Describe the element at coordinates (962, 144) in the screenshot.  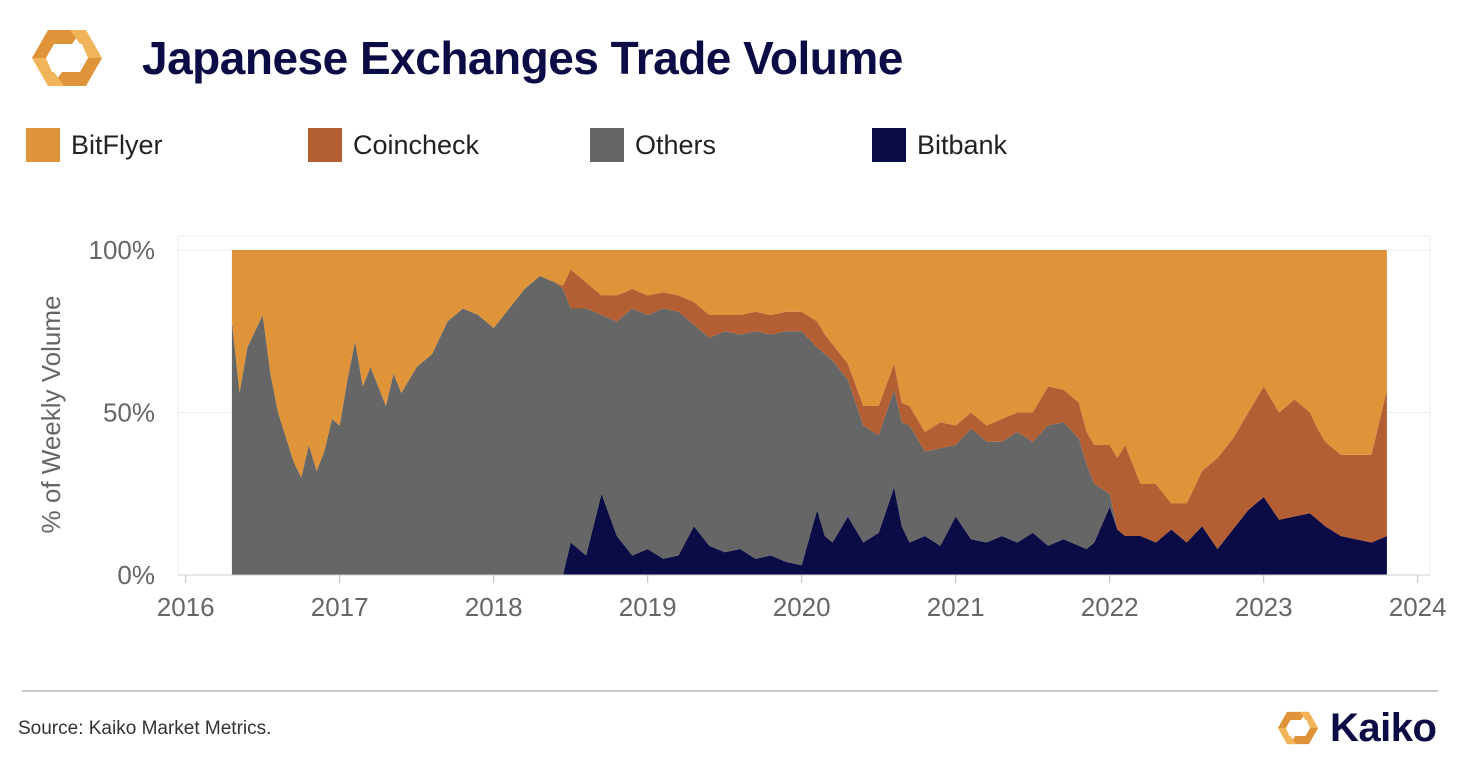
I see `legend-label: Bitbank` at that location.